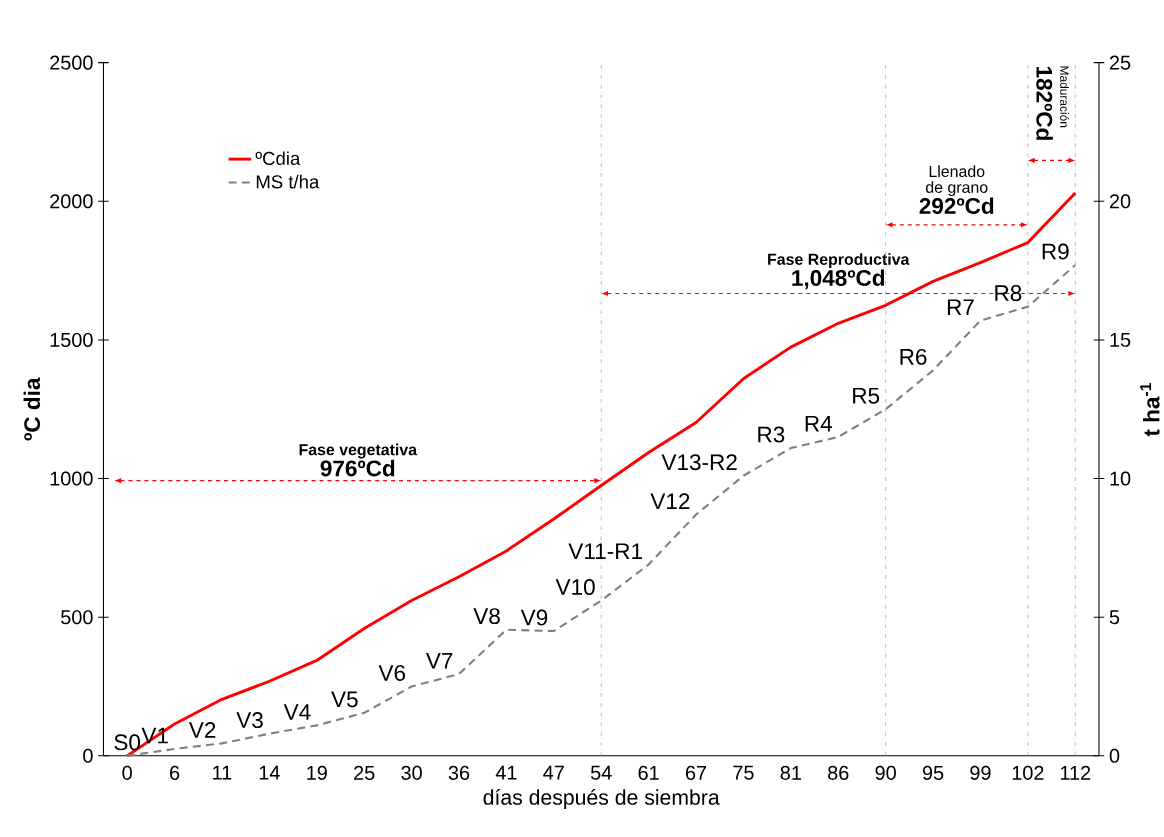 This screenshot has width=1164, height=837. Describe the element at coordinates (1065, 96) in the screenshot. I see `annotation: Maduración` at that location.